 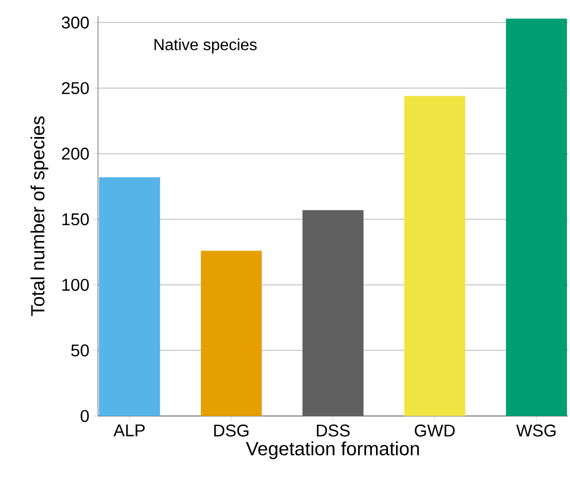 I want to click on y-axis-title: Total number of species, so click(x=39, y=216).